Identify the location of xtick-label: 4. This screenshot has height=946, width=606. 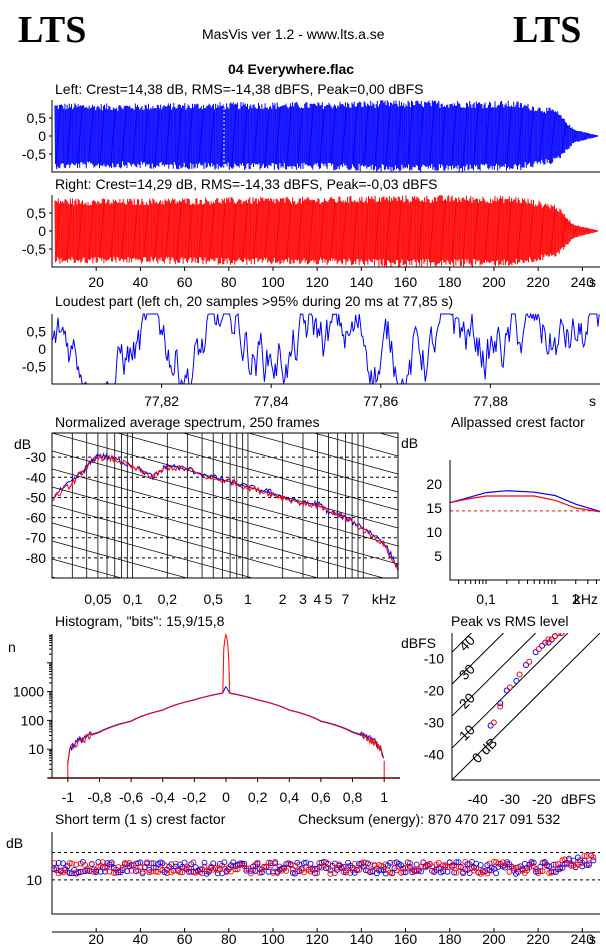
(317, 599).